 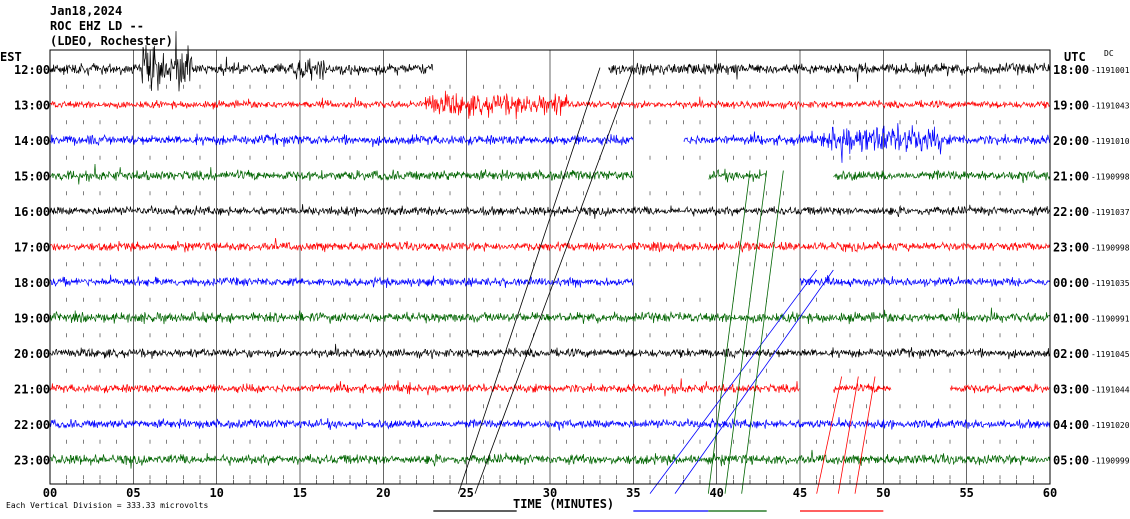 I want to click on utc-label: 18:00, so click(x=1071, y=70).